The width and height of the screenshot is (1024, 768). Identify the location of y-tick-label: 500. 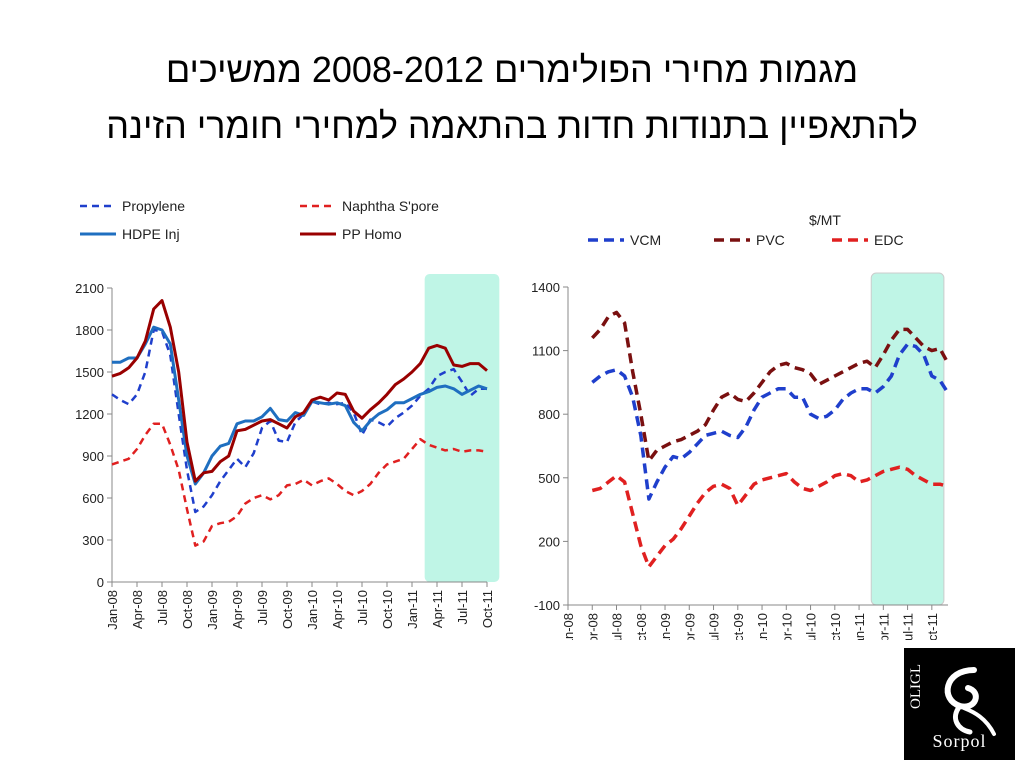
(549, 478).